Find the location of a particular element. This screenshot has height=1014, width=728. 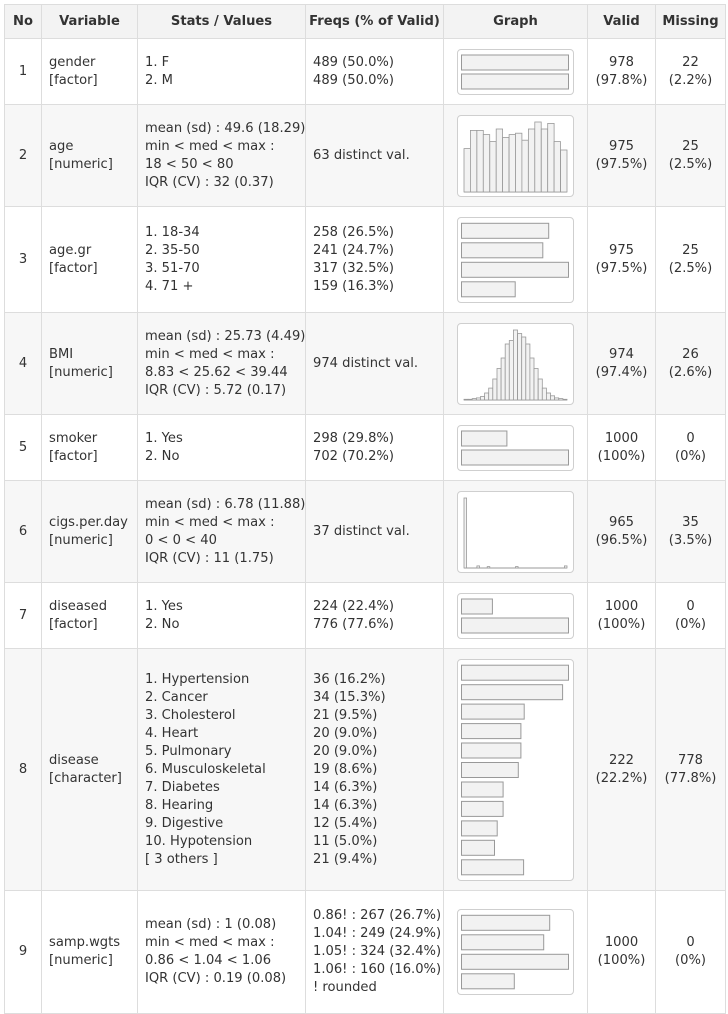

freqs-line: 702 (70.2%) is located at coordinates (353, 456).